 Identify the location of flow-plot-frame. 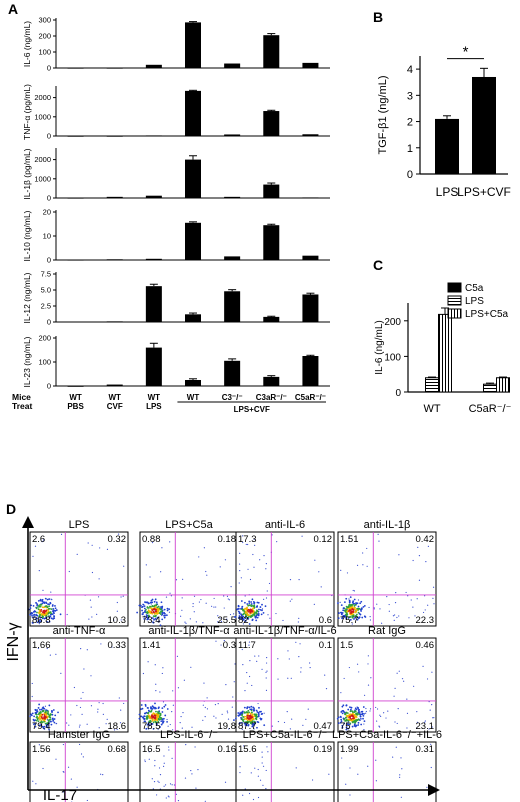
(285, 771).